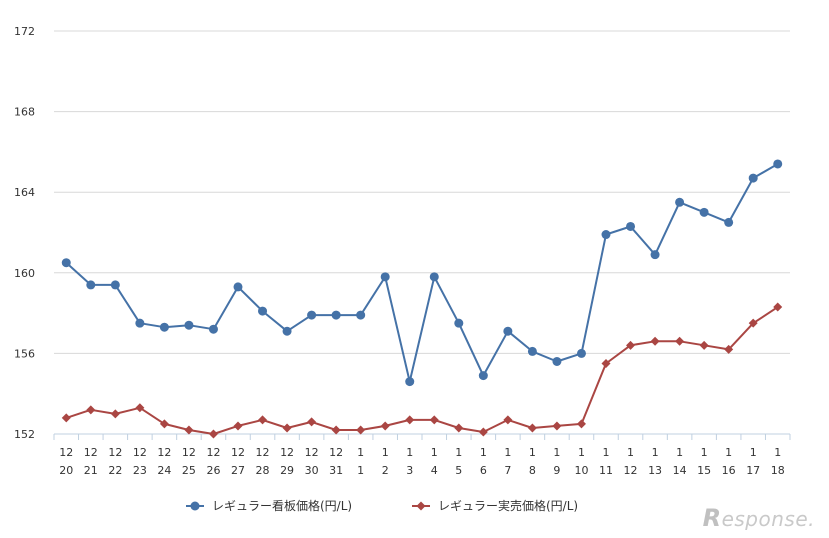 The width and height of the screenshot is (829, 538). What do you see at coordinates (581, 470) in the screenshot?
I see `x-tick-label-day: 10` at bounding box center [581, 470].